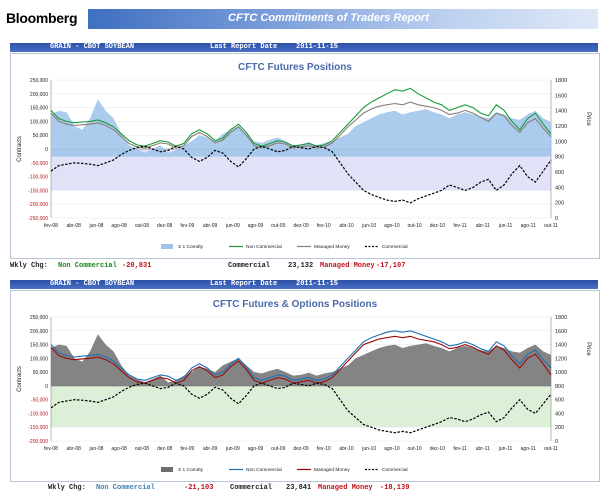 This screenshot has width=605, height=495. Describe the element at coordinates (395, 470) in the screenshot. I see `legend-label: Commercial` at that location.